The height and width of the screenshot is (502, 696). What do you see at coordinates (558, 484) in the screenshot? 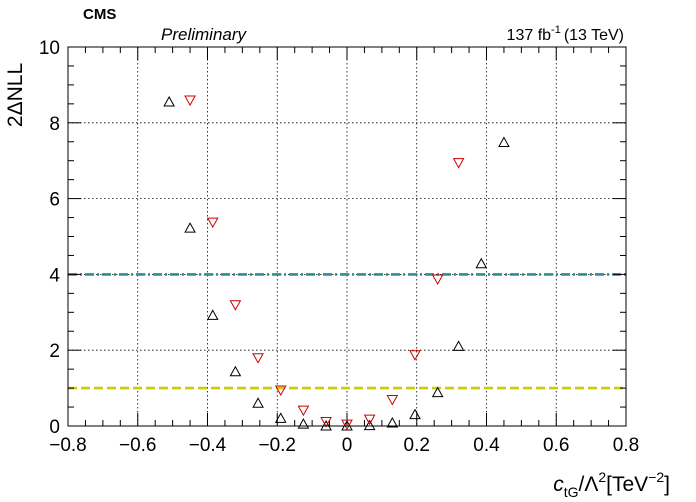
I see `x-label-c: c` at bounding box center [558, 484].